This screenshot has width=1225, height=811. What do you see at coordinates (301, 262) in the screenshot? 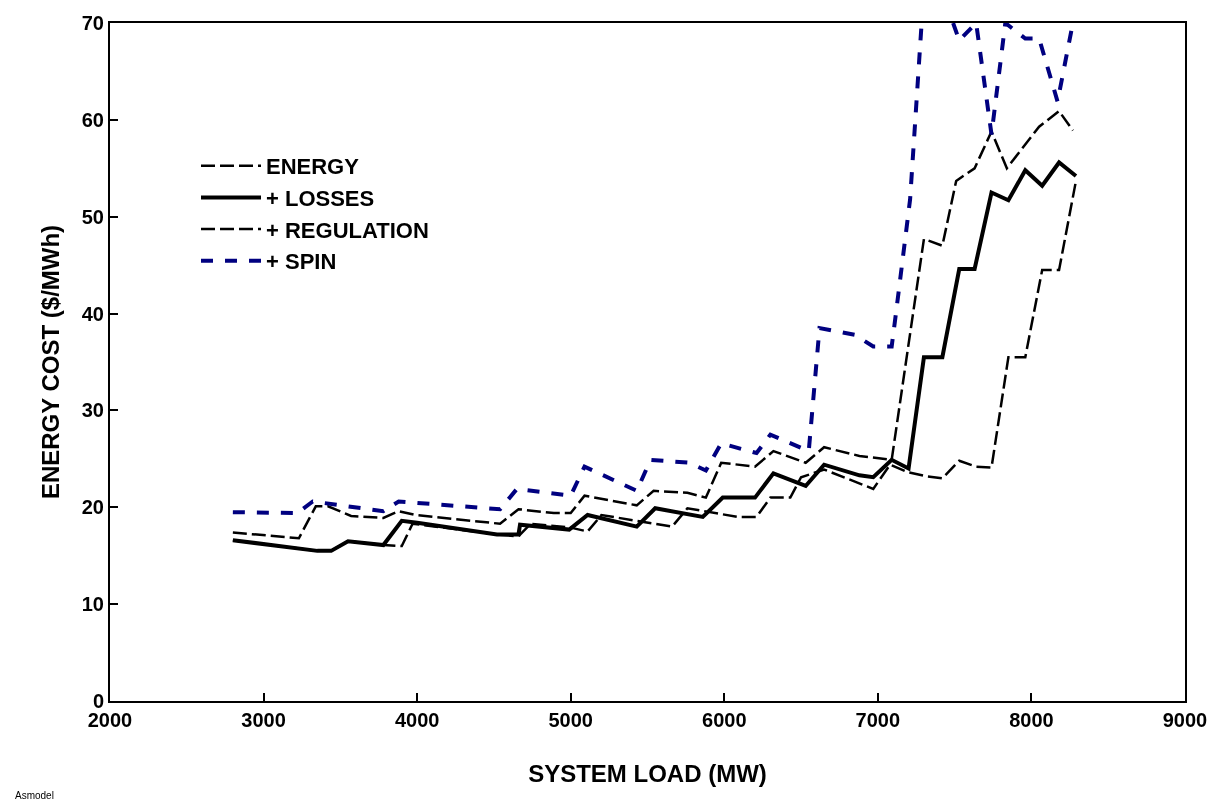
I see `legend-label: + SPIN` at bounding box center [301, 262].